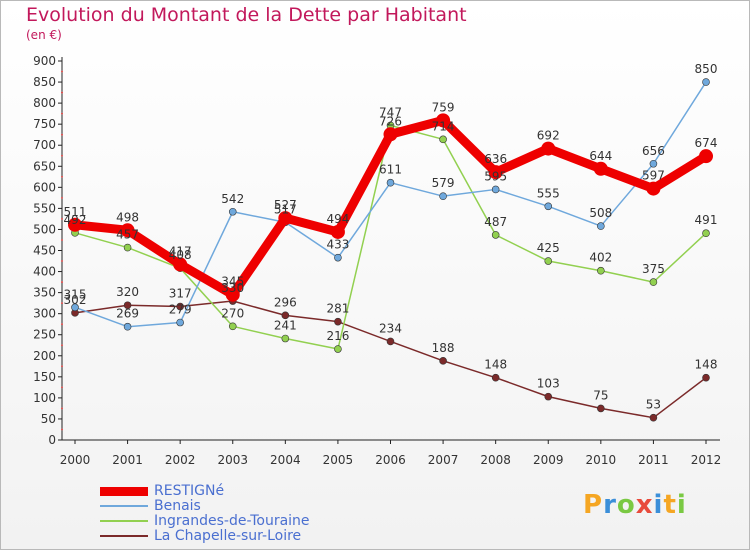 This screenshot has height=550, width=750. What do you see at coordinates (285, 209) in the screenshot?
I see `data-label: 517` at bounding box center [285, 209].